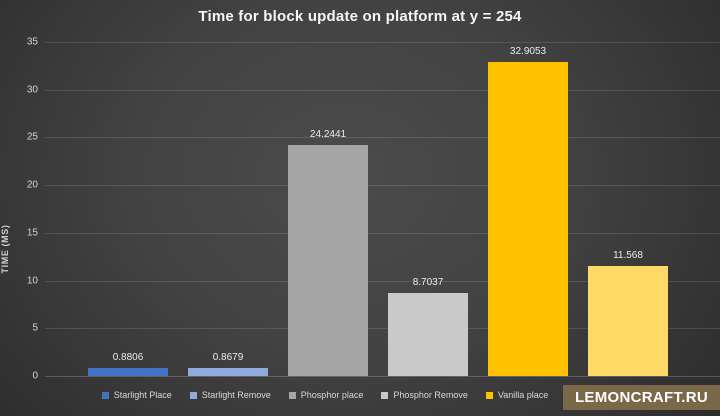 Image resolution: width=720 pixels, height=416 pixels. I want to click on legend-item: Starlight Remove, so click(230, 395).